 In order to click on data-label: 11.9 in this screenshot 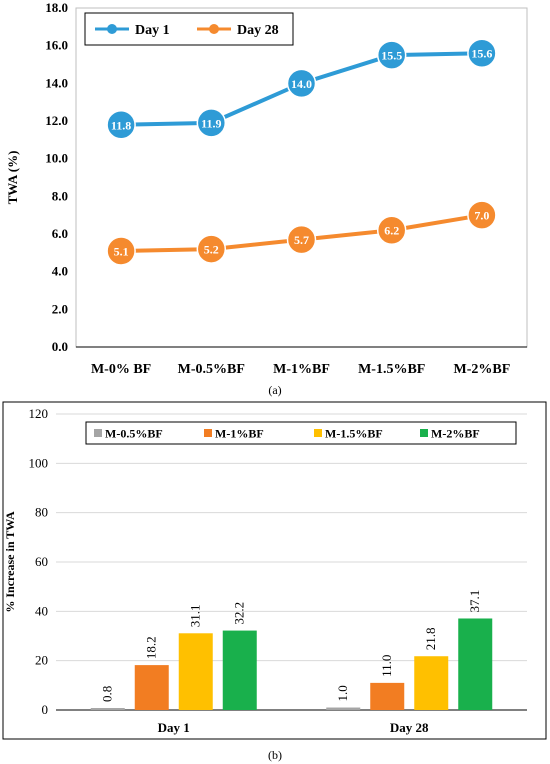, I will do `click(211, 123)`.